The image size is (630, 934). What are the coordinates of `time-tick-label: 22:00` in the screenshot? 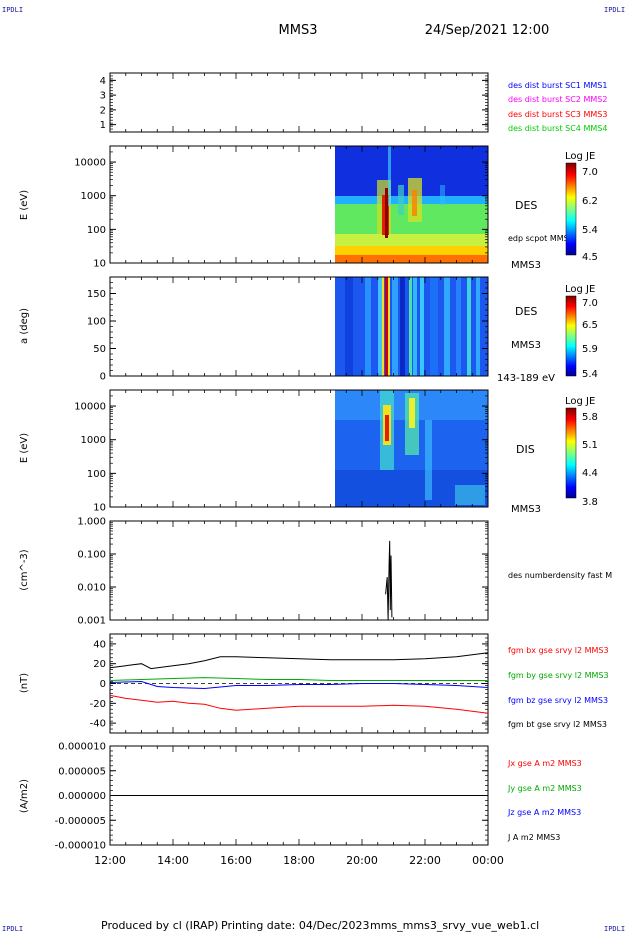 It's located at (425, 860).